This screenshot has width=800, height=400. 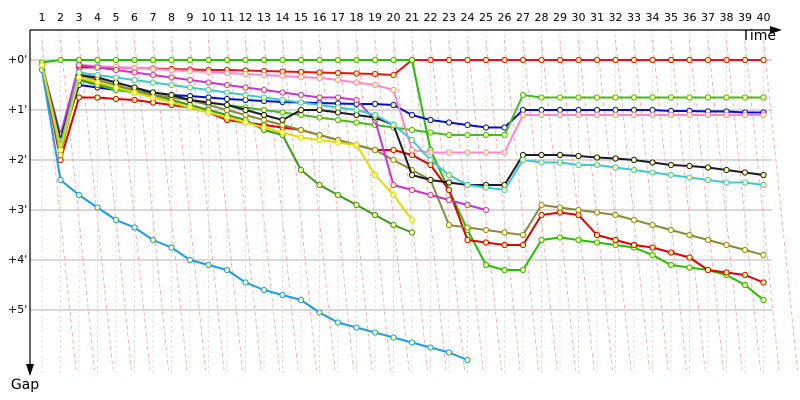 What do you see at coordinates (171, 17) in the screenshot?
I see `x-tick-label: 8` at bounding box center [171, 17].